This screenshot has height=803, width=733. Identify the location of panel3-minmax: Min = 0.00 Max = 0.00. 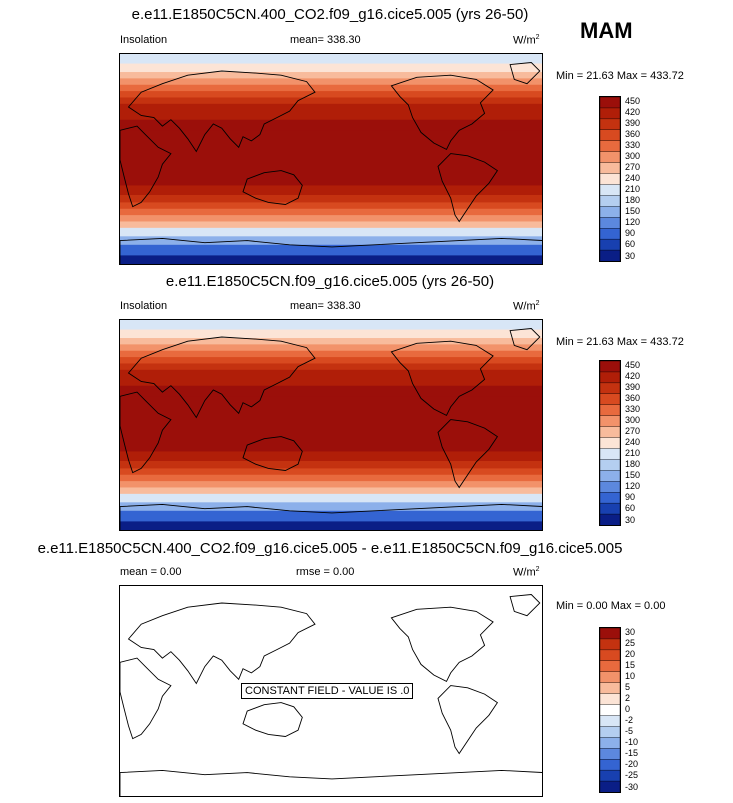
(611, 606).